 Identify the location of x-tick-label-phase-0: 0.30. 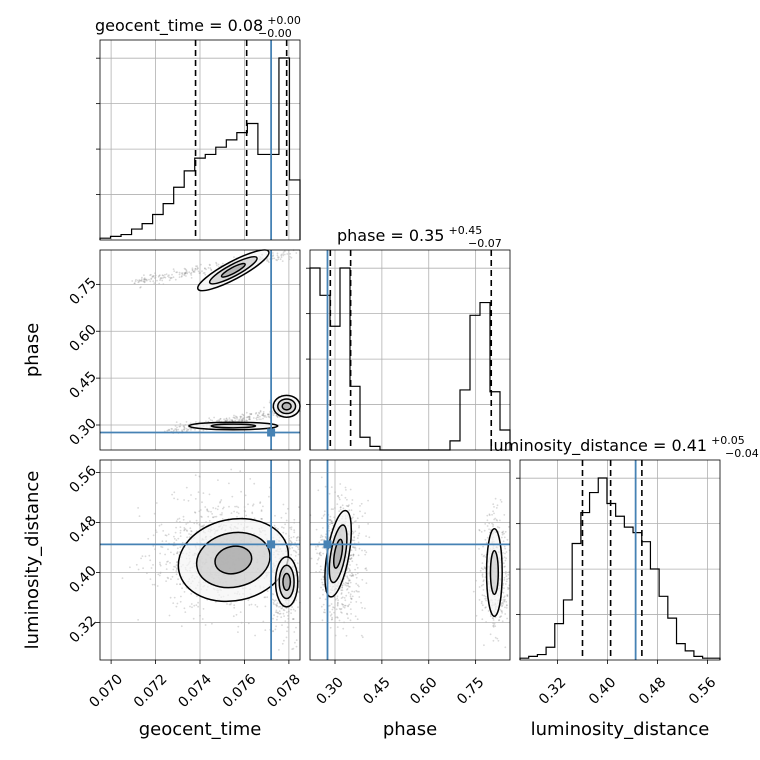
(329, 690).